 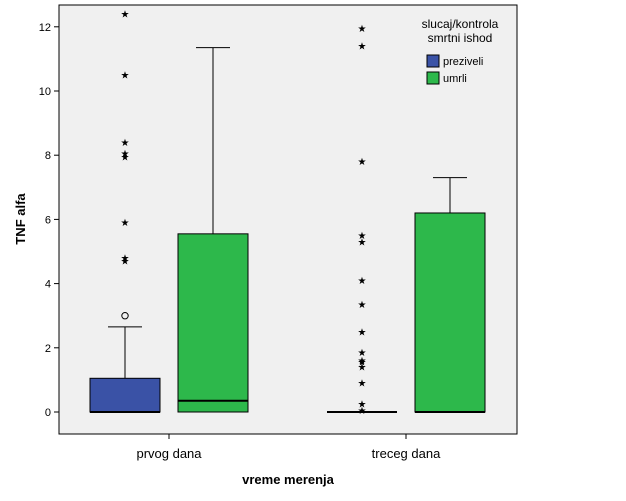 What do you see at coordinates (48, 413) in the screenshot?
I see `y-tick-label: 0` at bounding box center [48, 413].